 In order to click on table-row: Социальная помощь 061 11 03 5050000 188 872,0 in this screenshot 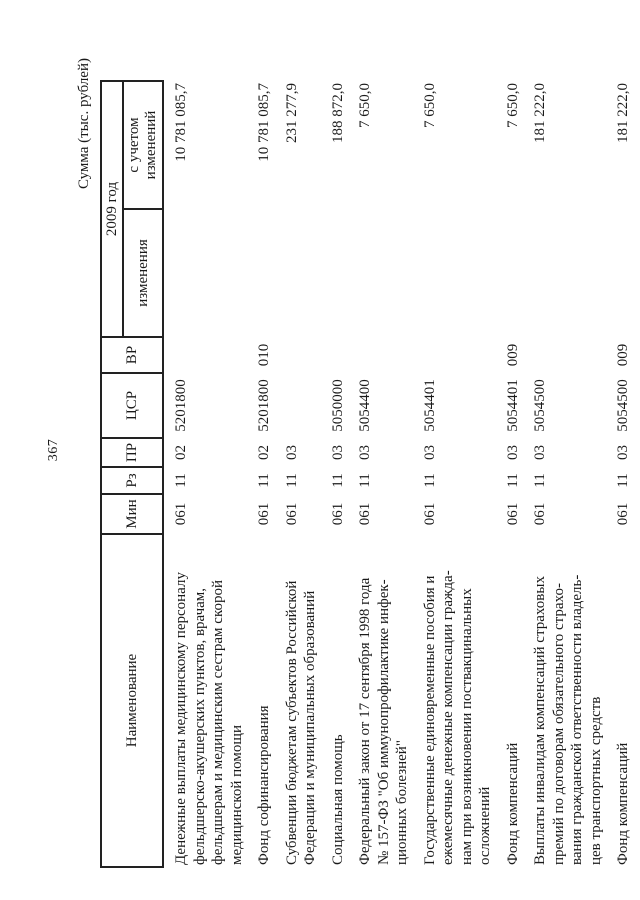, I will do `click(334, 474)`.